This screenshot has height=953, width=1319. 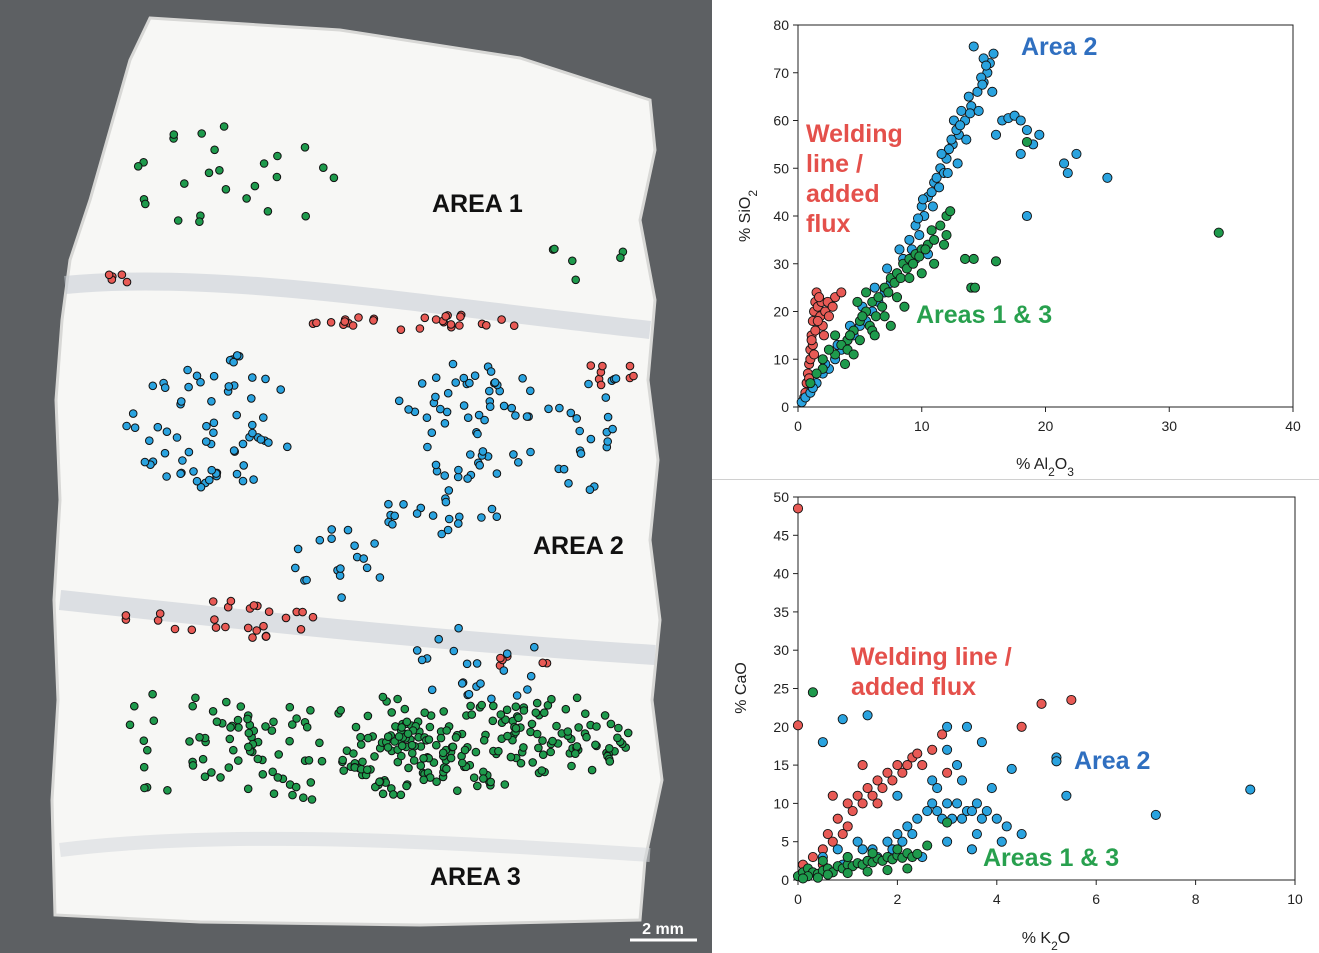 What do you see at coordinates (1059, 47) in the screenshot?
I see `annotation-area-2: Area 2` at bounding box center [1059, 47].